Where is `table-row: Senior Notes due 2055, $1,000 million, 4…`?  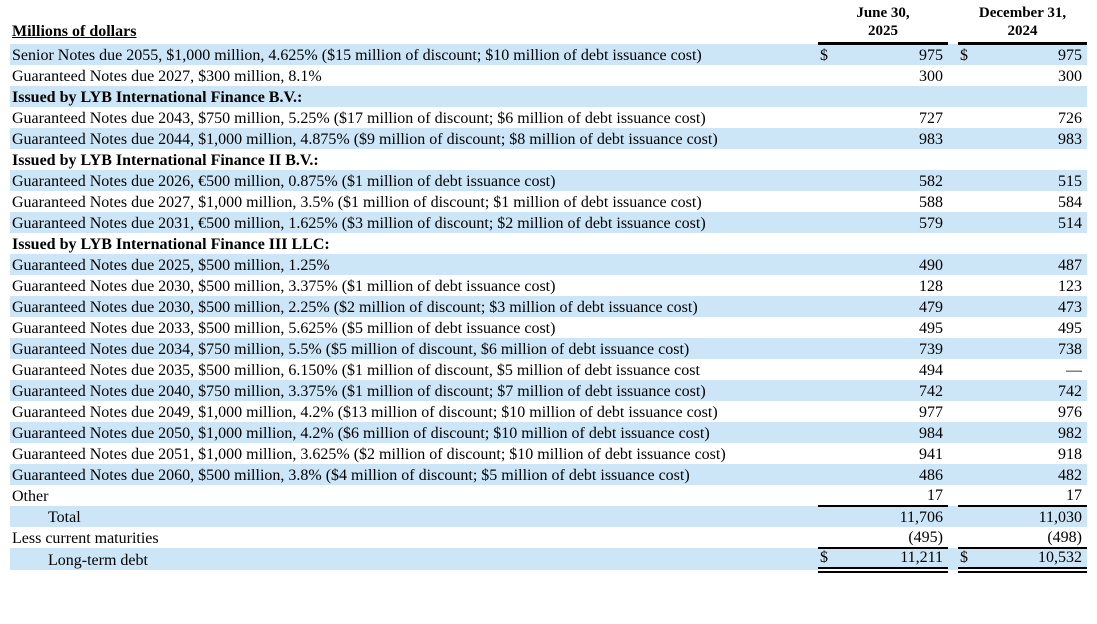
table-row: Senior Notes due 2055, $1,000 million, 4… is located at coordinates (548, 54).